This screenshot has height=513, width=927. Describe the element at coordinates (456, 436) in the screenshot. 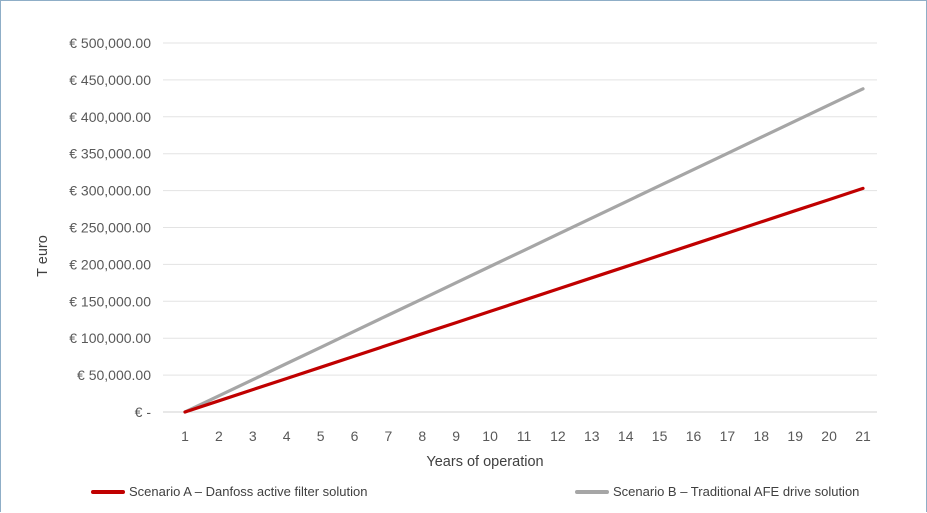

I see `x-tick-label: 9` at that location.